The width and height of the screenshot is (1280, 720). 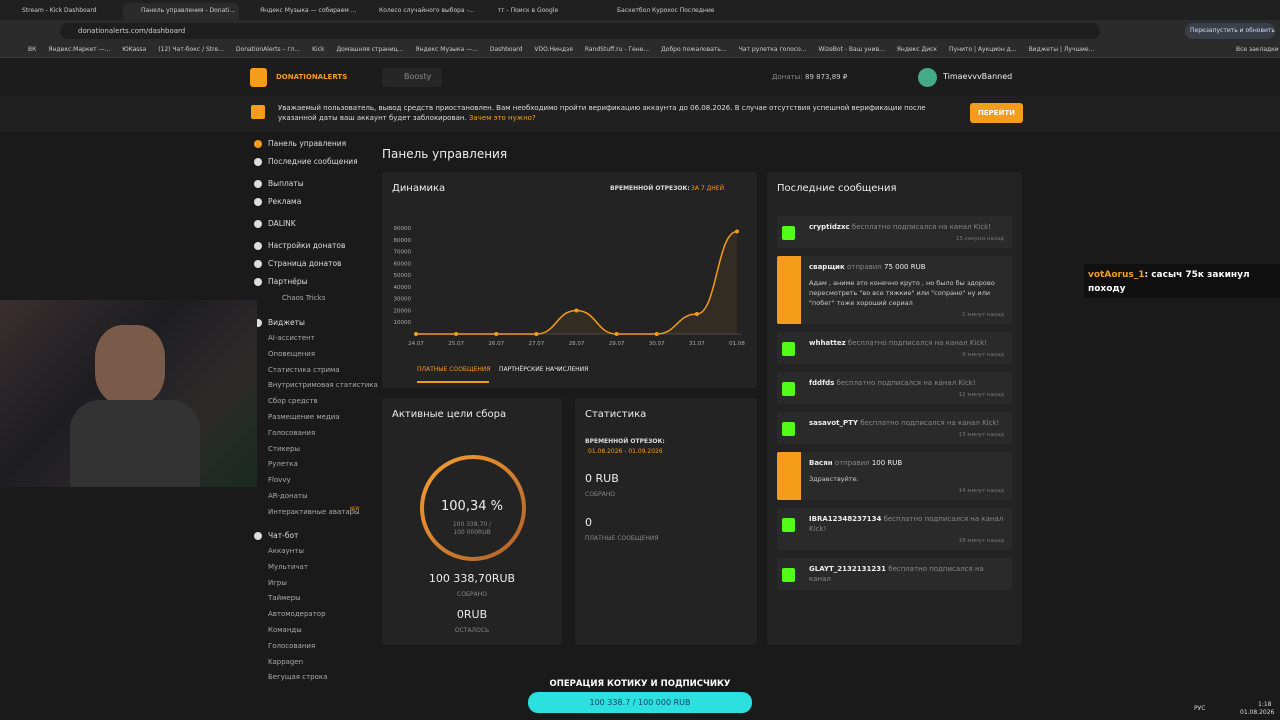 I want to click on sidebar-subitem: Таймеры, so click(x=284, y=598).